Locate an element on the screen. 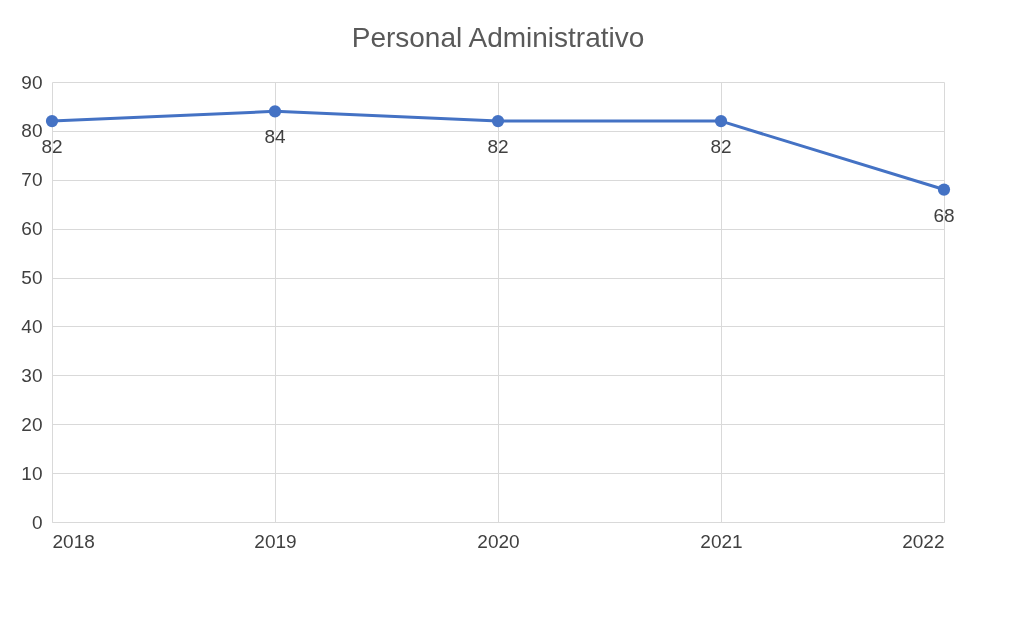  x-tick-label: 2020 is located at coordinates (498, 541).